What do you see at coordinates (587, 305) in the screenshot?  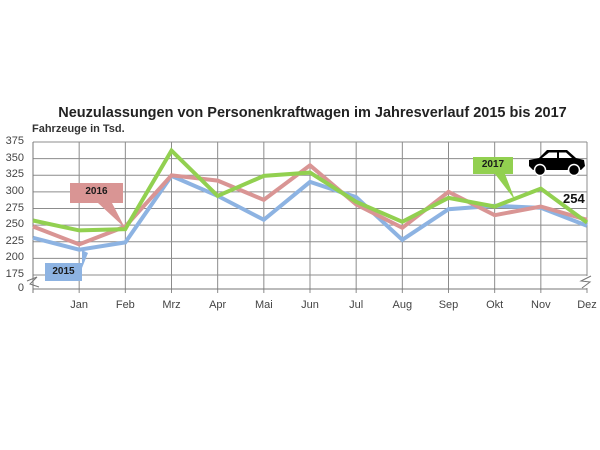 I see `x-tick-label: Dez` at bounding box center [587, 305].